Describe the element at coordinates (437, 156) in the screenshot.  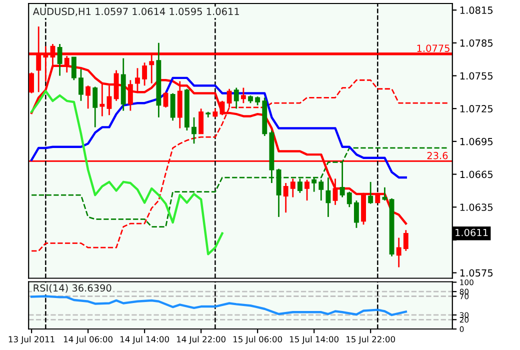
I see `annotation: 23.6` at that location.